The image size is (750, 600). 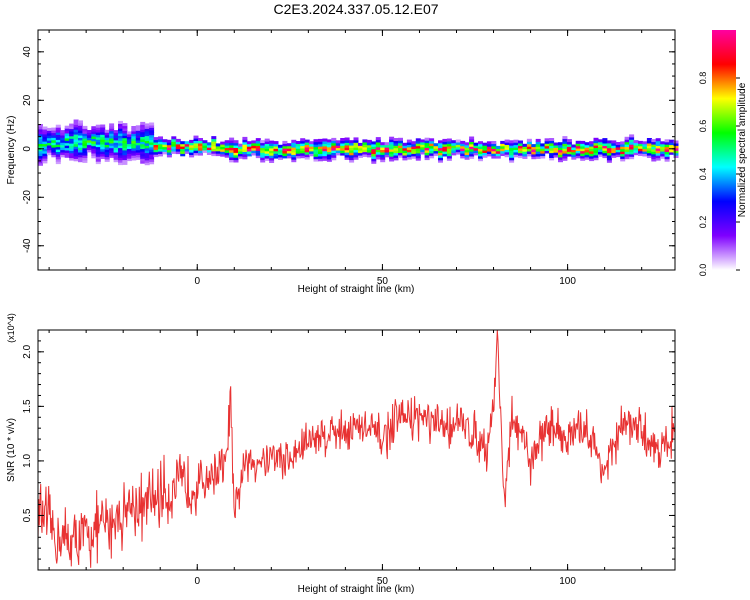 I want to click on colorbar-label: Normalized spectral amplitude, so click(x=742, y=149).